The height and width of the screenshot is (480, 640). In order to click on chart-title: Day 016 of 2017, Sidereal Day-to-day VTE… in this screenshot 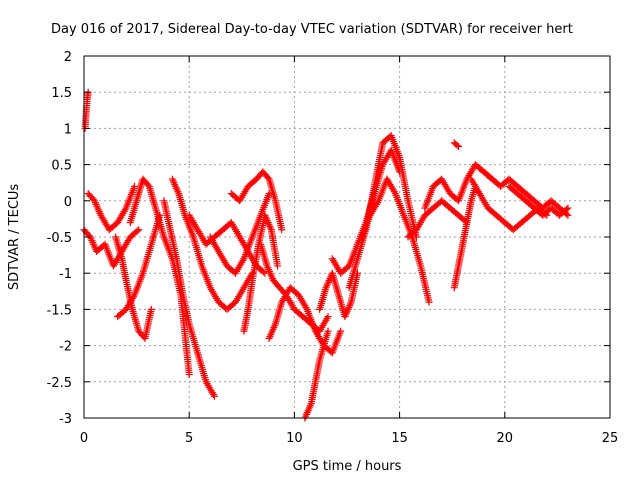, I will do `click(312, 29)`.